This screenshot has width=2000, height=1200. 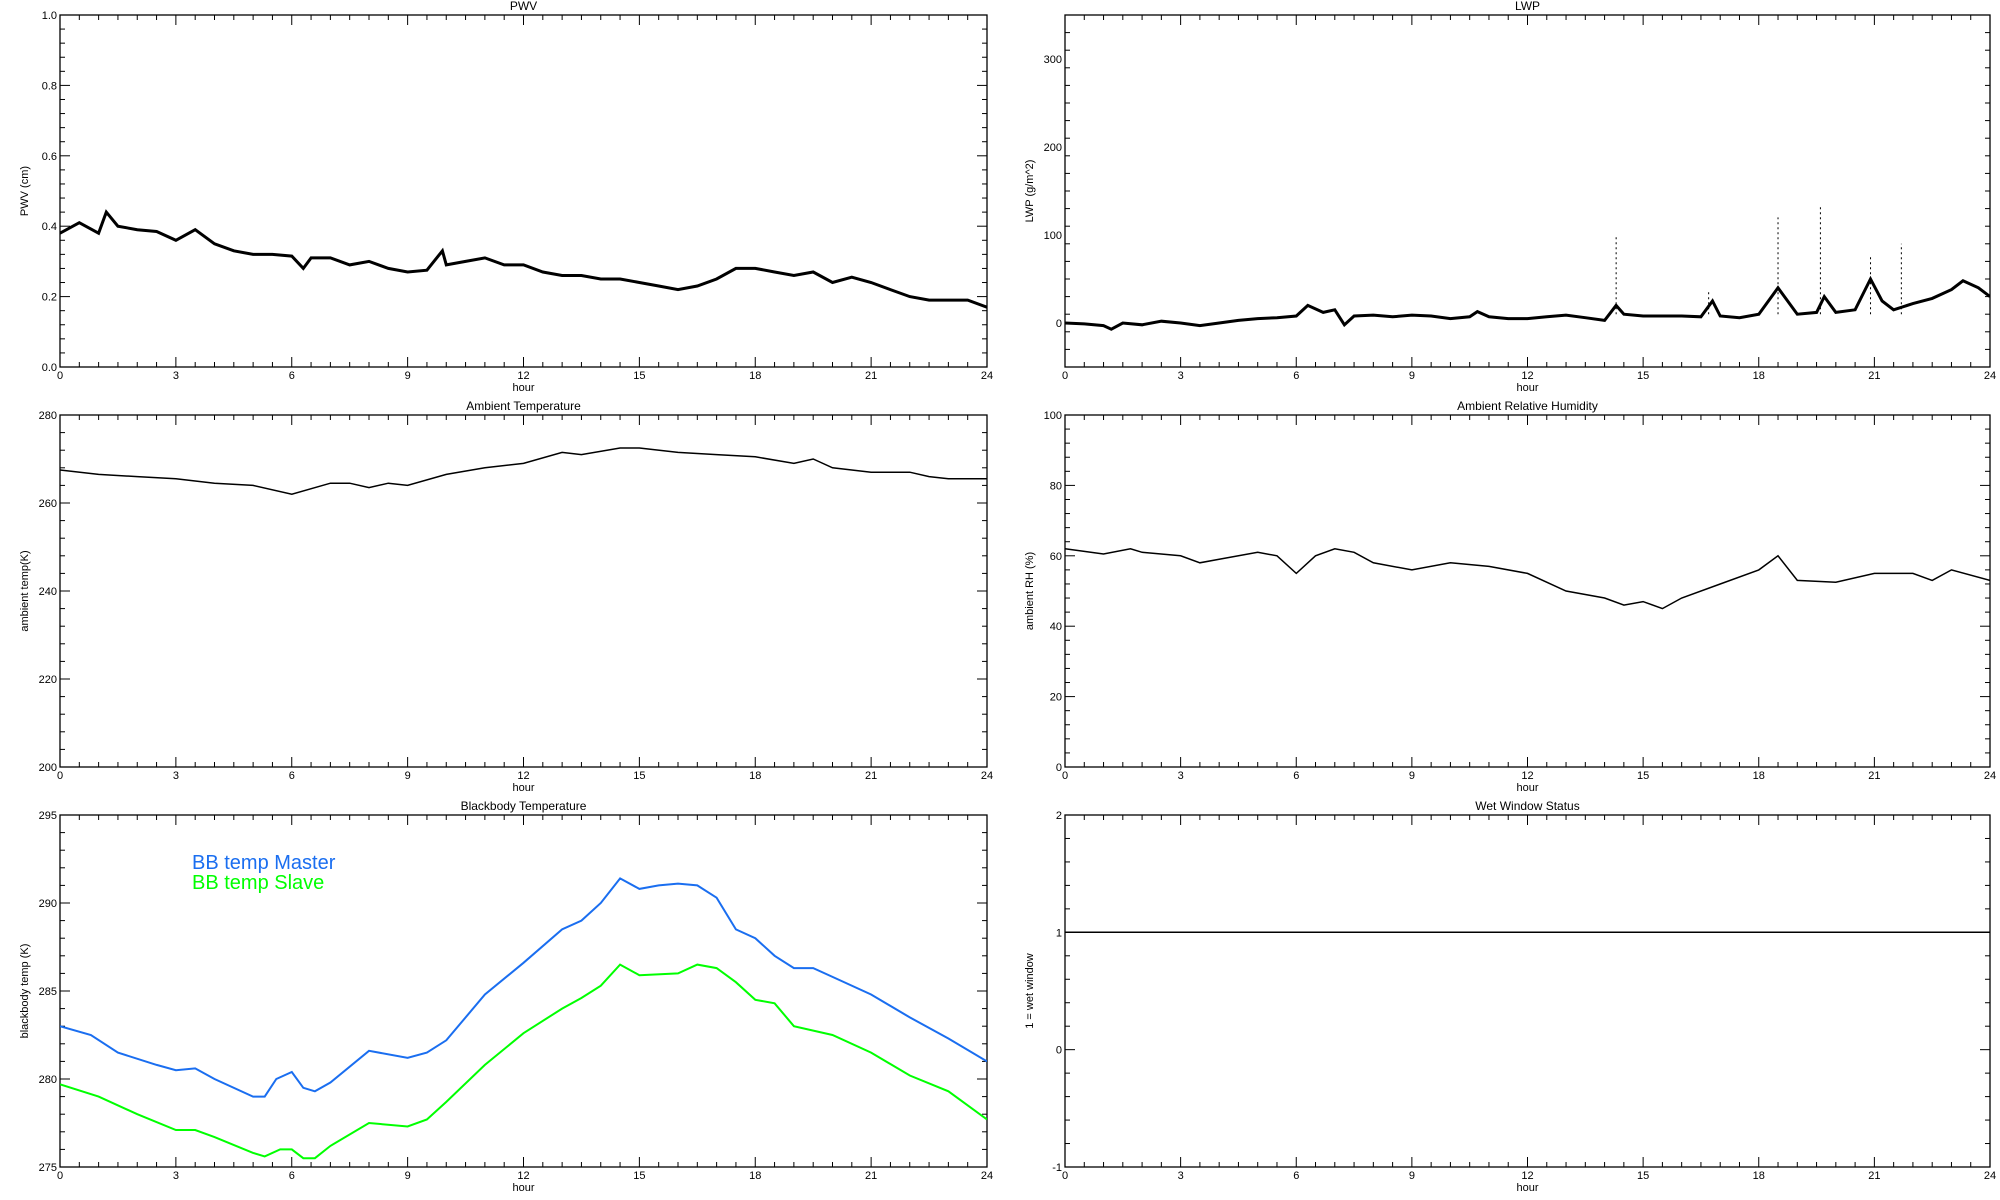 I want to click on y-tick-label: 2, so click(x=1059, y=816).